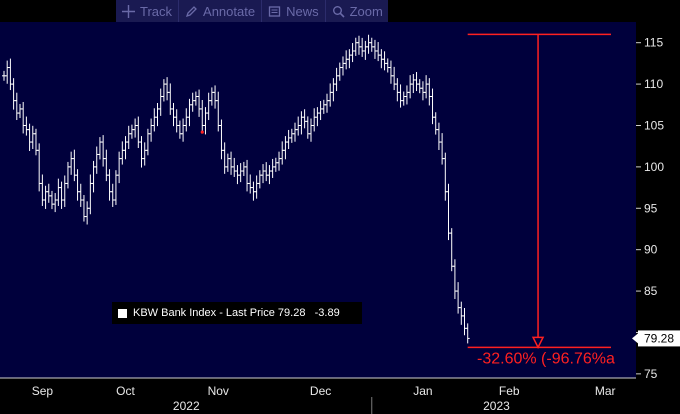 This screenshot has height=414, width=680. I want to click on legend: KBW Bank Index - Last Price 79.28 -3.89, so click(237, 313).